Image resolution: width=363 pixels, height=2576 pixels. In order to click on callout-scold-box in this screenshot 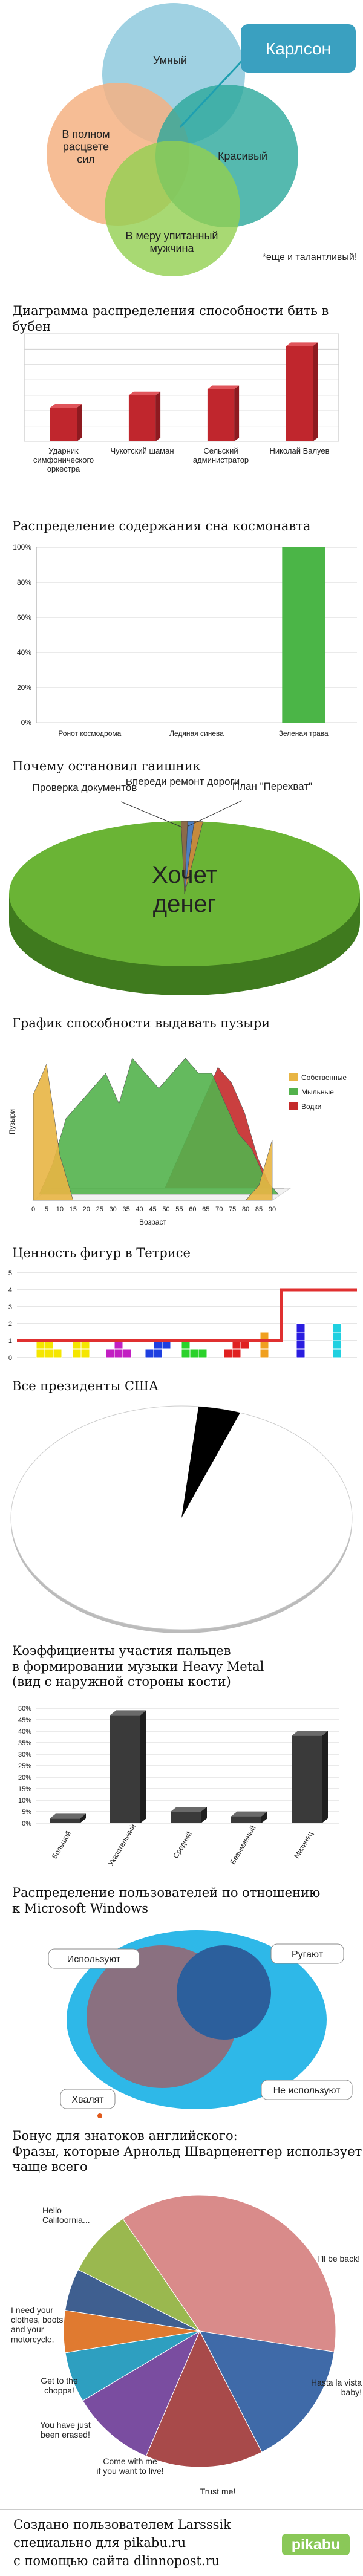, I will do `click(307, 1954)`.